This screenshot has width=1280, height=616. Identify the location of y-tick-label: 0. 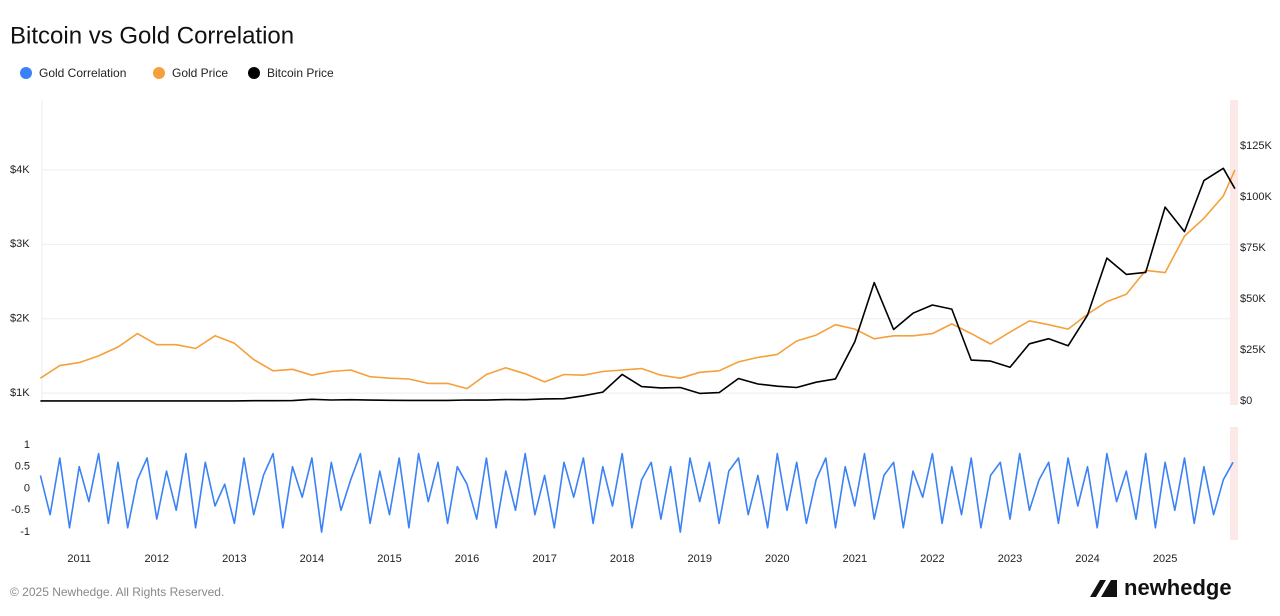
(27, 488).